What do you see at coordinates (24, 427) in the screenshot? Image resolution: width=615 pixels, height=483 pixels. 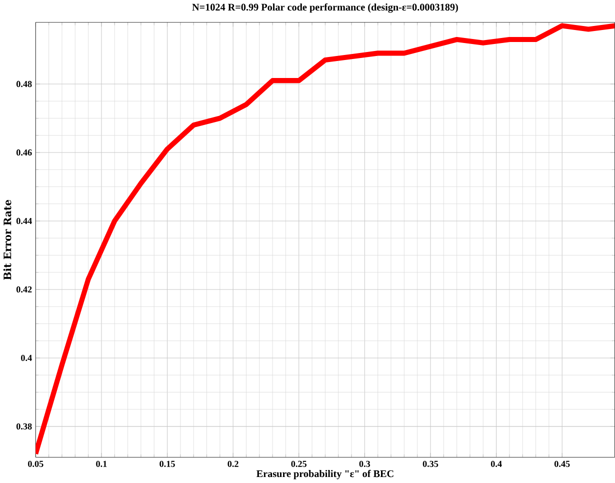 I see `y-tick-label: 0.38` at bounding box center [24, 427].